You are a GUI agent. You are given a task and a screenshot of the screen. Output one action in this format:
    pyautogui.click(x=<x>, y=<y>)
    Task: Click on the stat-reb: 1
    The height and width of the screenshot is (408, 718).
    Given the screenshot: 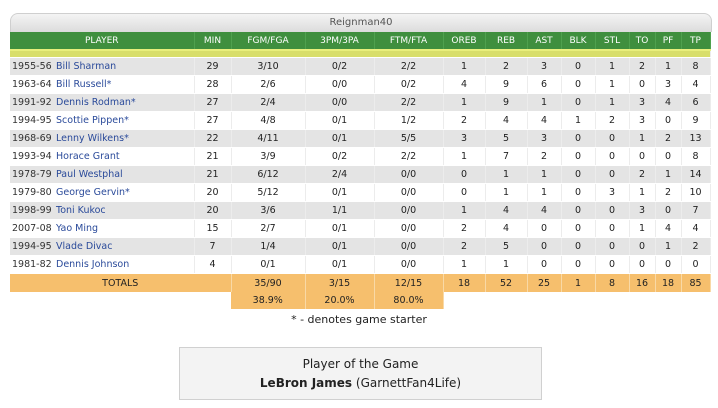 What is the action you would take?
    pyautogui.click(x=506, y=174)
    